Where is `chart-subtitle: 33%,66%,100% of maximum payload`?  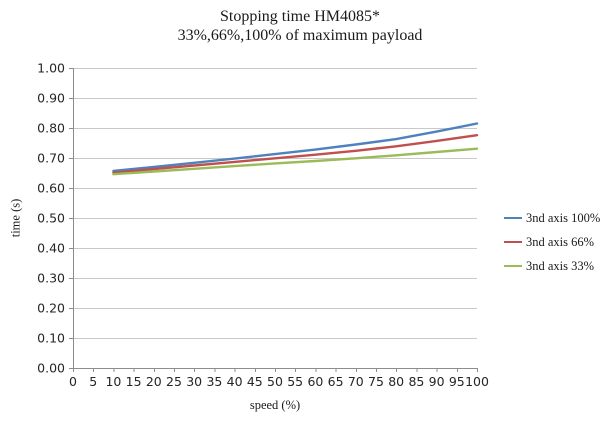 chart-subtitle: 33%,66%,100% of maximum payload is located at coordinates (300, 35).